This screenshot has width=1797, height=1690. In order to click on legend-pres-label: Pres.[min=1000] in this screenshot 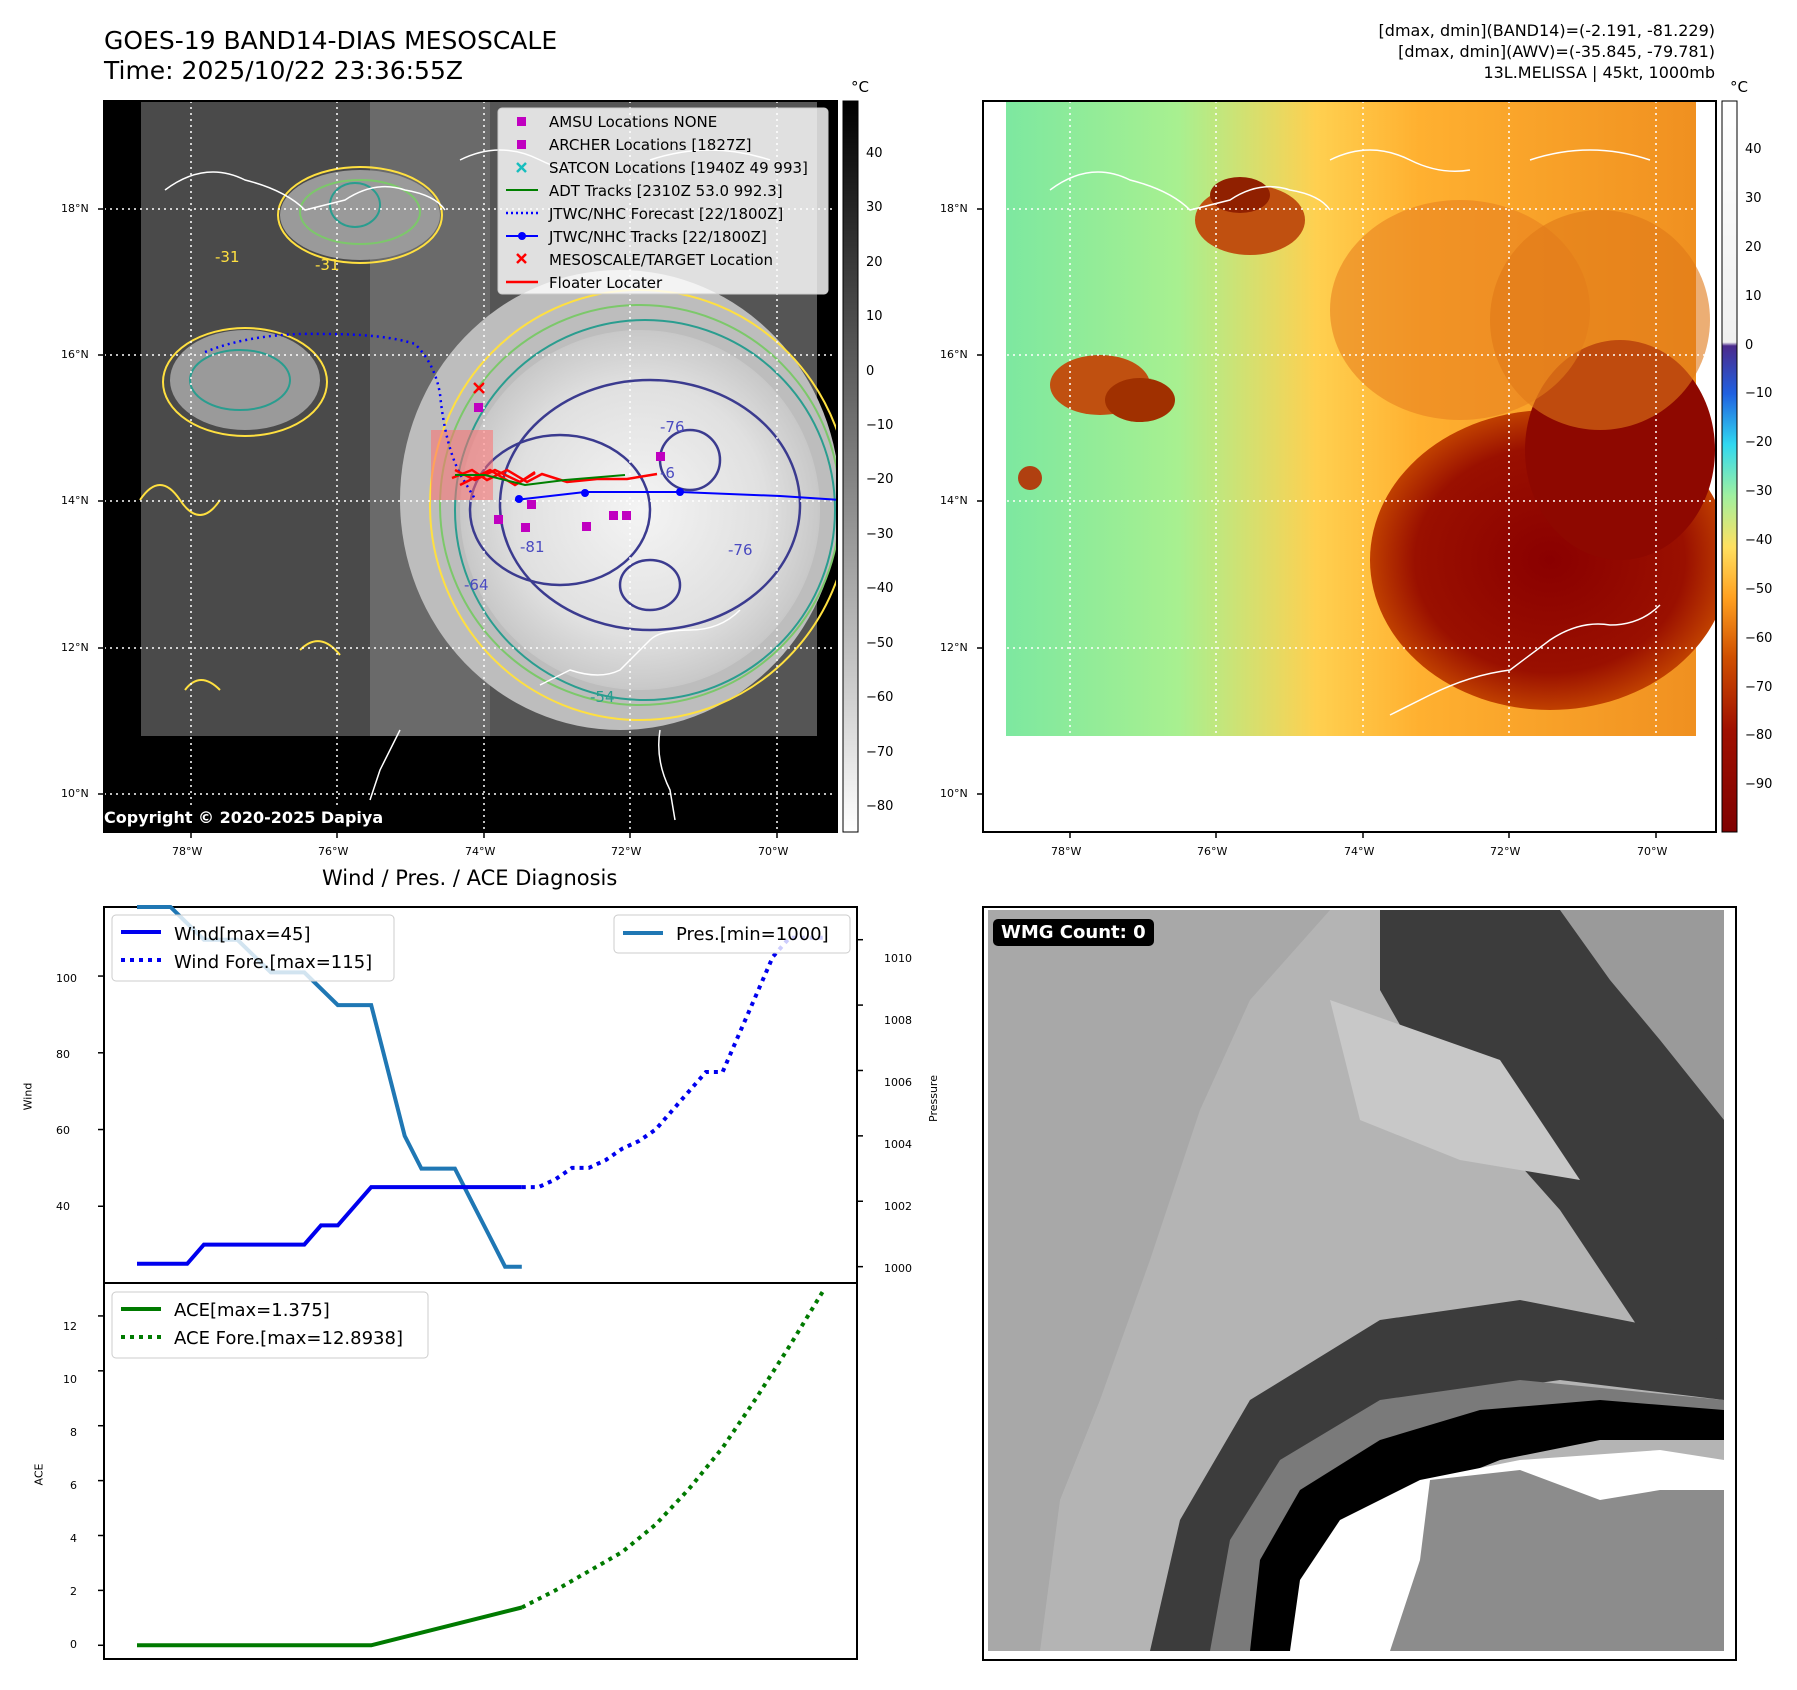, I will do `click(752, 934)`.